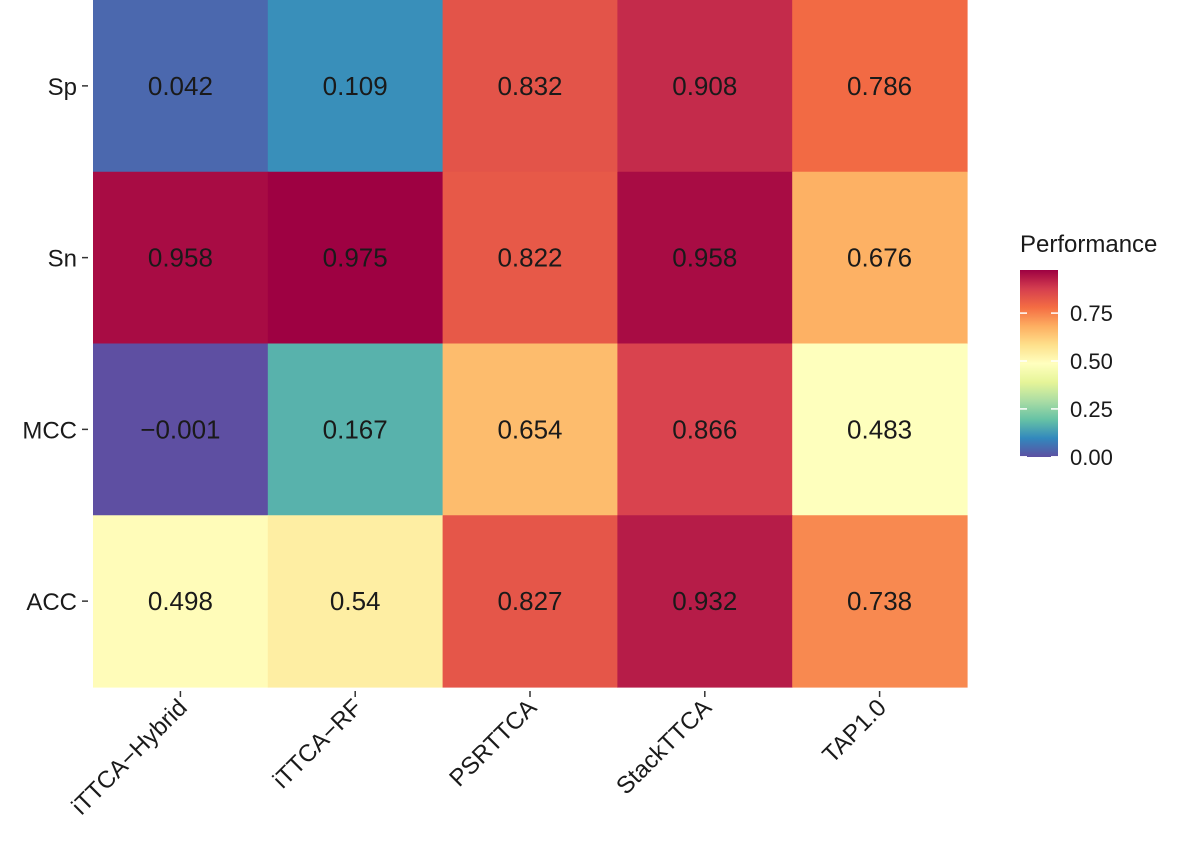 Image resolution: width=1179 pixels, height=856 pixels. I want to click on cell-value-label: 0.932, so click(704, 601).